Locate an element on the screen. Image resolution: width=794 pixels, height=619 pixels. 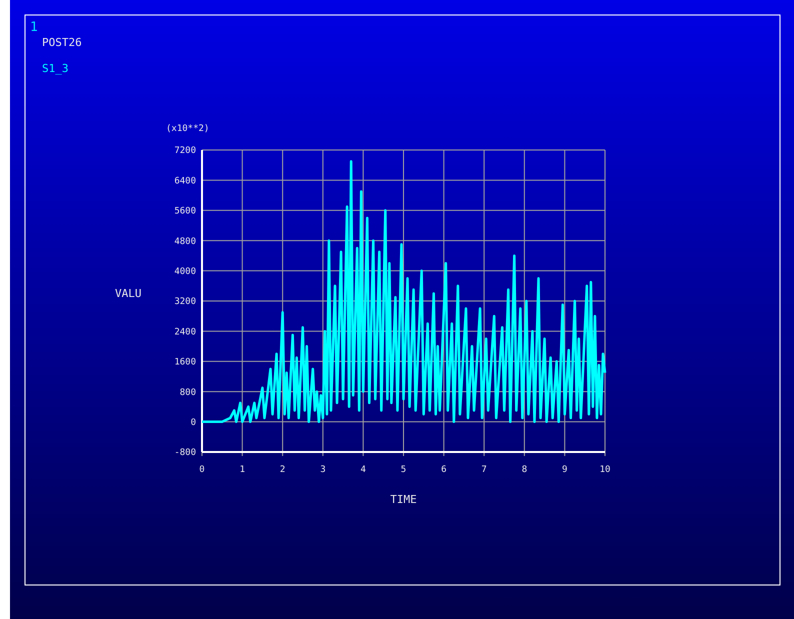
x-tick-label: 10 is located at coordinates (605, 470).